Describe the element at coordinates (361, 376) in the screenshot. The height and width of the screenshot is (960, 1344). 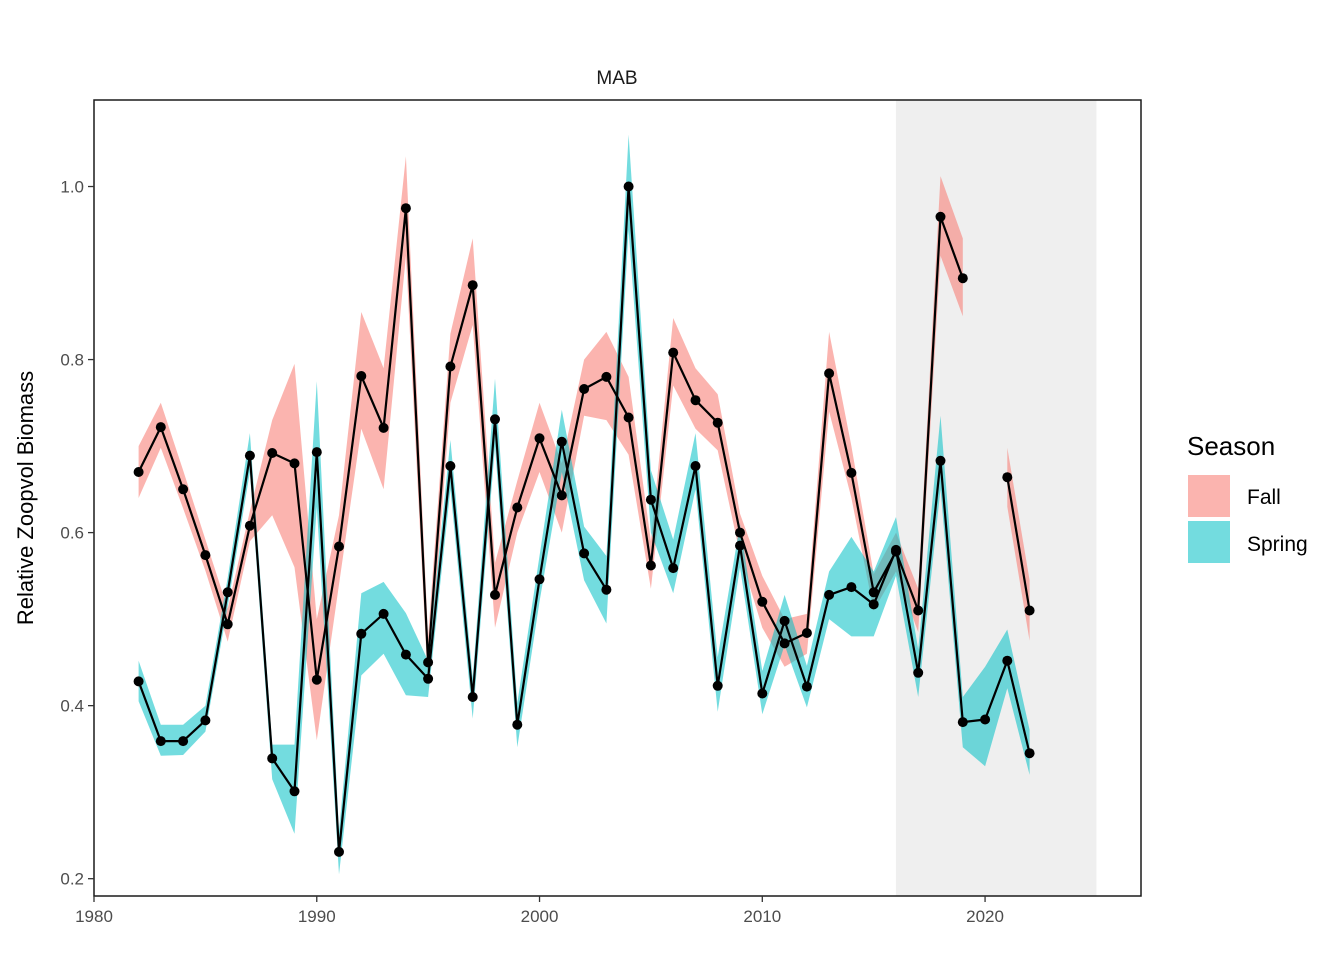
I see `point-fall-1992` at that location.